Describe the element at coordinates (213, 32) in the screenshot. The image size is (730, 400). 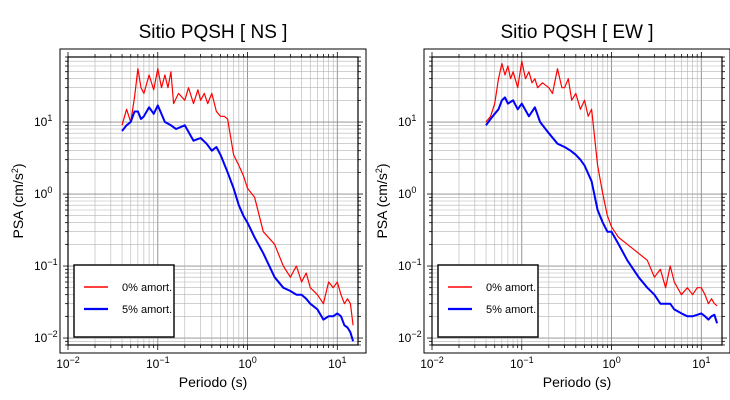
I see `chart-title: Sitio PQSH [ NS ]` at that location.